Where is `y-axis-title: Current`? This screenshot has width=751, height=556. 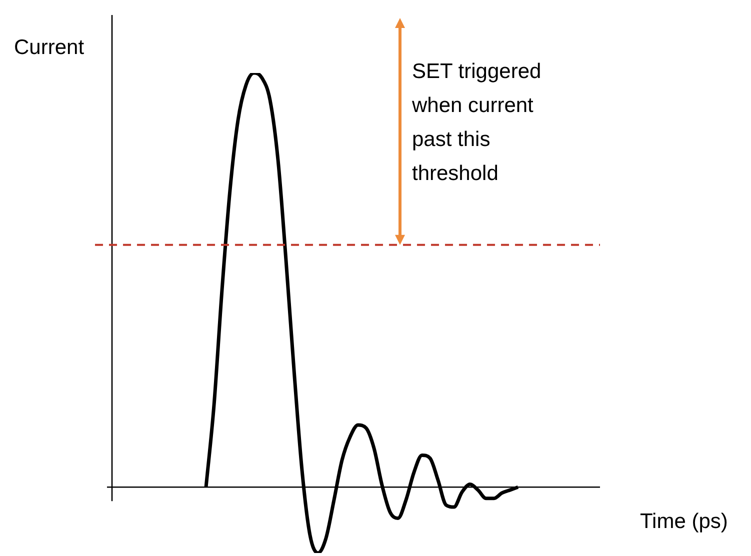 y-axis-title: Current is located at coordinates (49, 48).